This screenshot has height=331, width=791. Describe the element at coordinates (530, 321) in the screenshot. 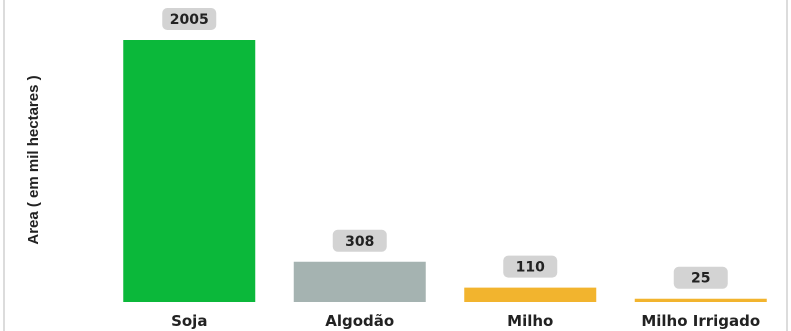

I see `category-label-2: Milho` at that location.